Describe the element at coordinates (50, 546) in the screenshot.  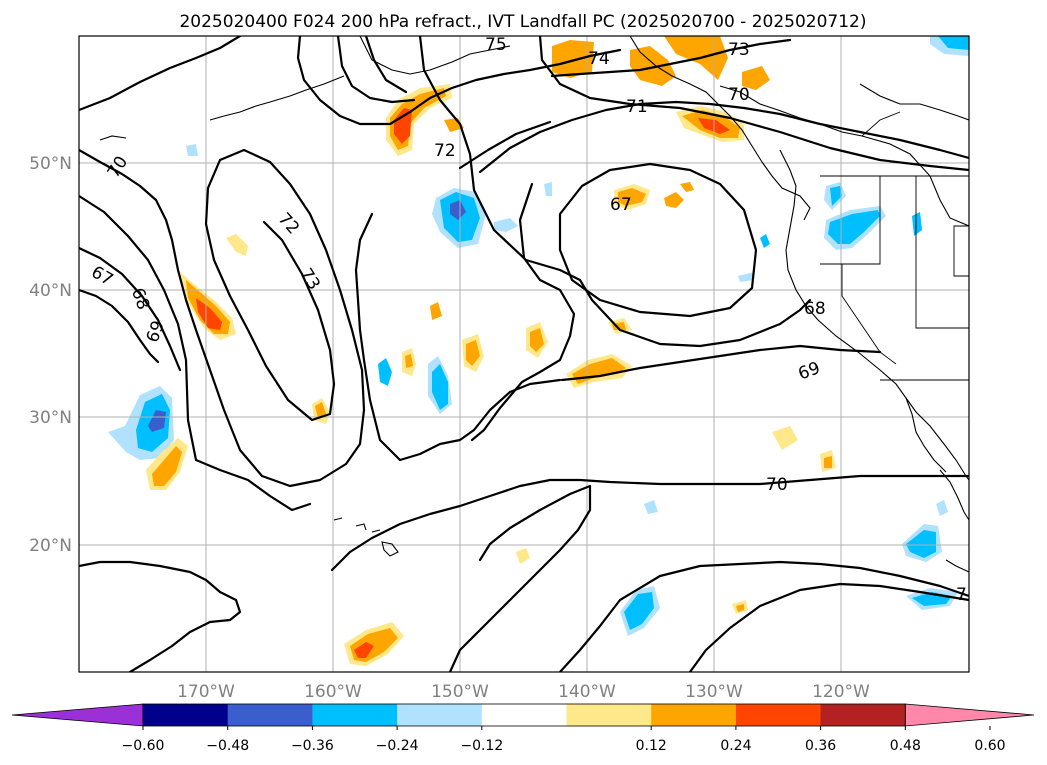
I see `lat-label: 20°N` at that location.